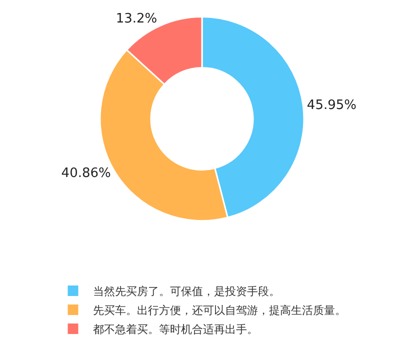 Image resolution: width=404 pixels, height=360 pixels. Describe the element at coordinates (175, 329) in the screenshot. I see `legend-label: 都不急着买。等时机合适再出手。` at that location.